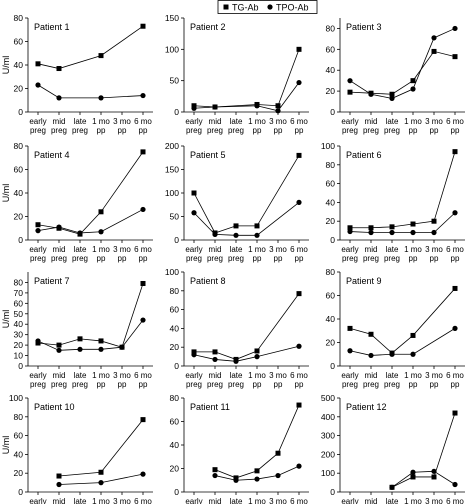 This screenshot has width=474, height=504. What do you see at coordinates (52, 27) in the screenshot?
I see `panel-title: Patient 1` at bounding box center [52, 27].